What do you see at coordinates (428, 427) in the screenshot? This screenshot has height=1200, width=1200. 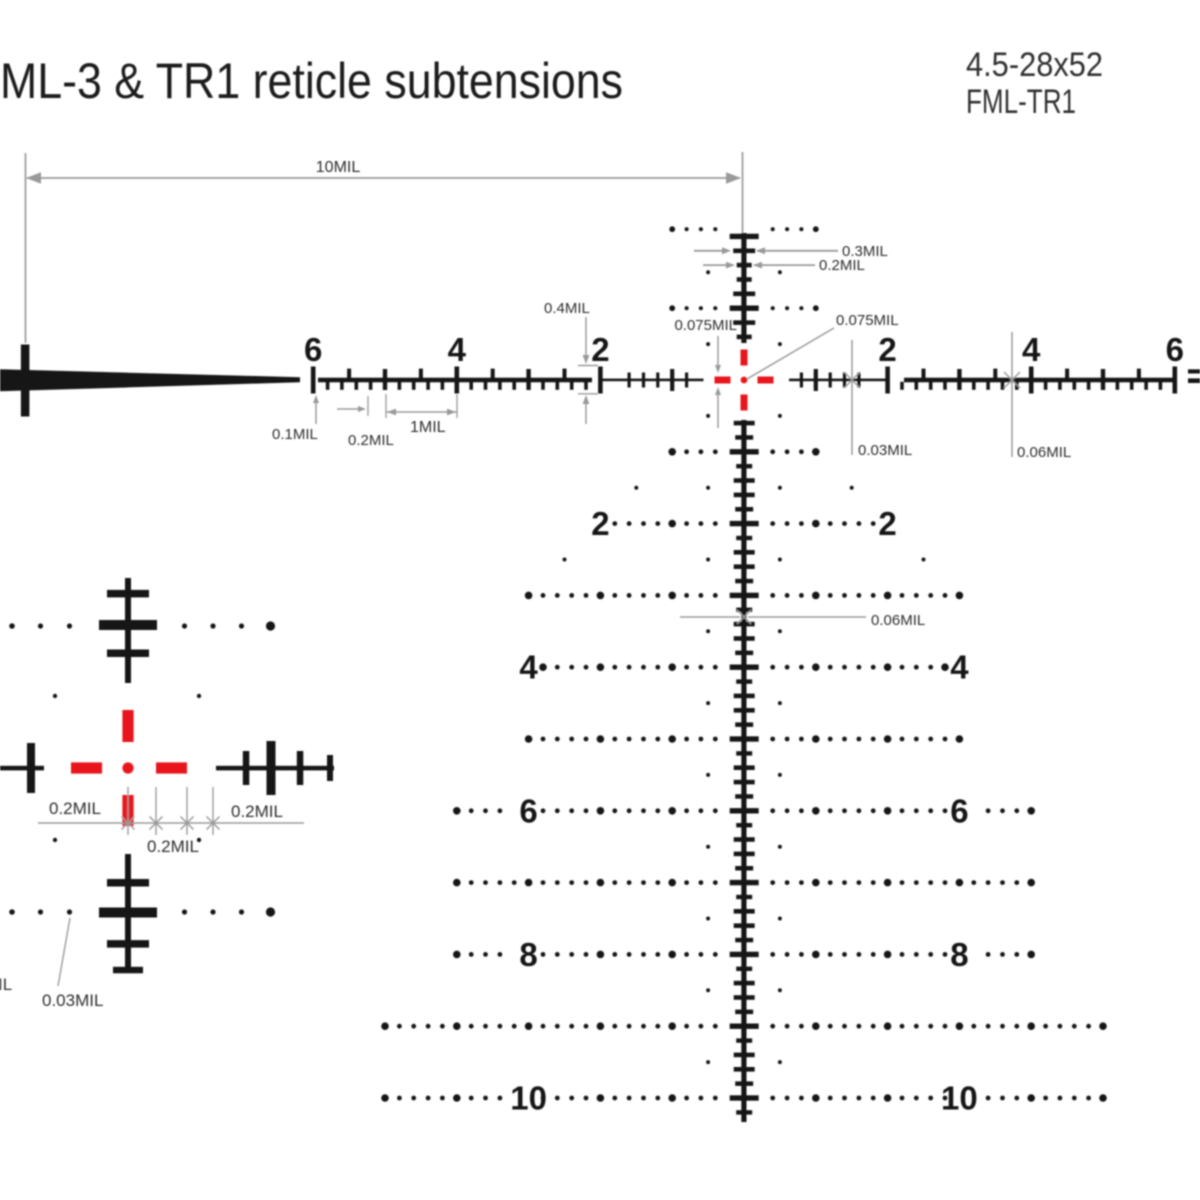 I see `svg-text: 1MIL` at bounding box center [428, 427].